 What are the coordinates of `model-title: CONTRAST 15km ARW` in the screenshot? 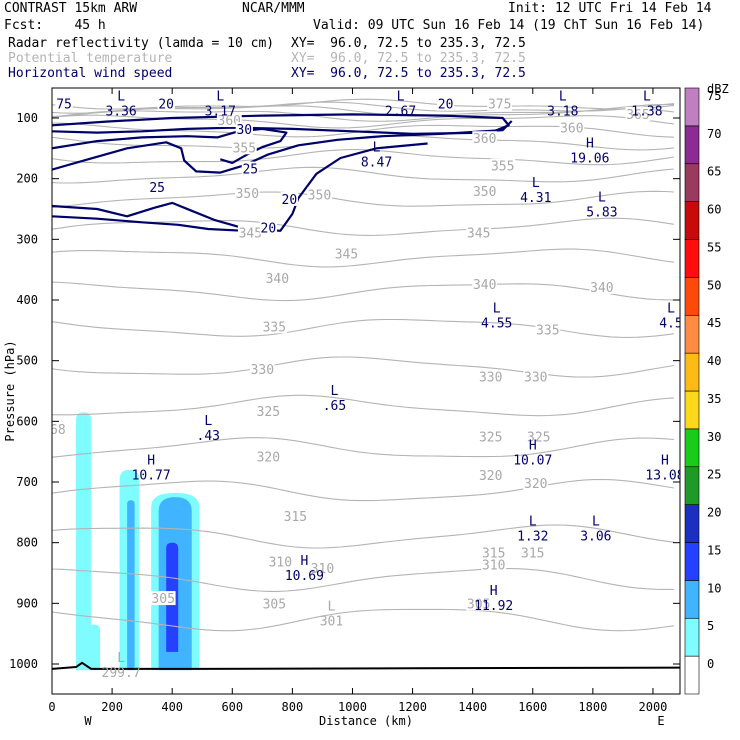 It's located at (71, 8).